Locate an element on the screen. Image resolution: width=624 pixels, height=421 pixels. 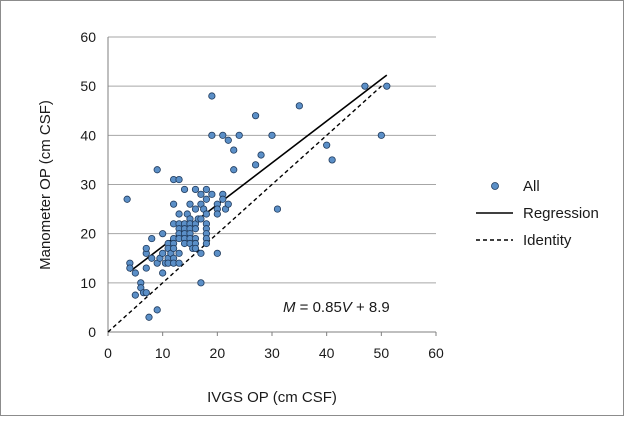
x-tick-label-60: 60 is located at coordinates (436, 353).